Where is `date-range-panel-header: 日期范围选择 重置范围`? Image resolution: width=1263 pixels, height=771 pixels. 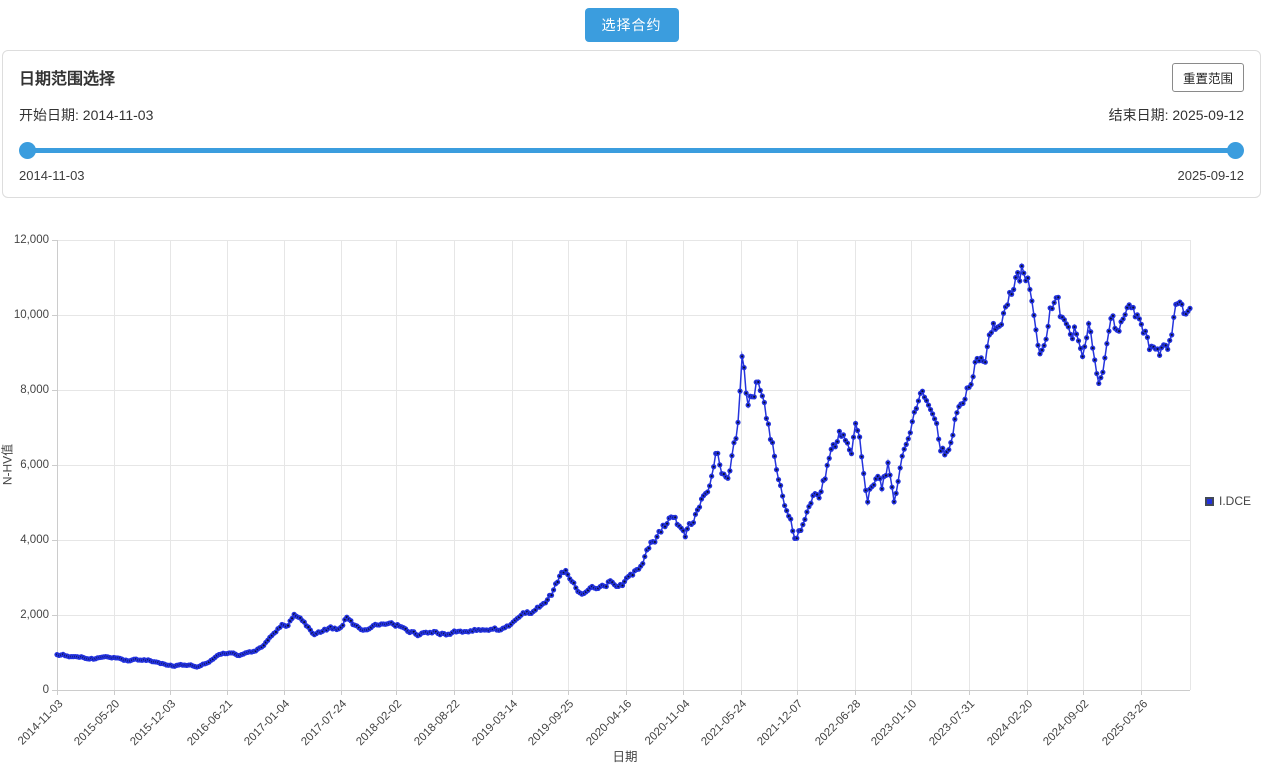
date-range-panel-header: 日期范围选择 重置范围 is located at coordinates (631, 77).